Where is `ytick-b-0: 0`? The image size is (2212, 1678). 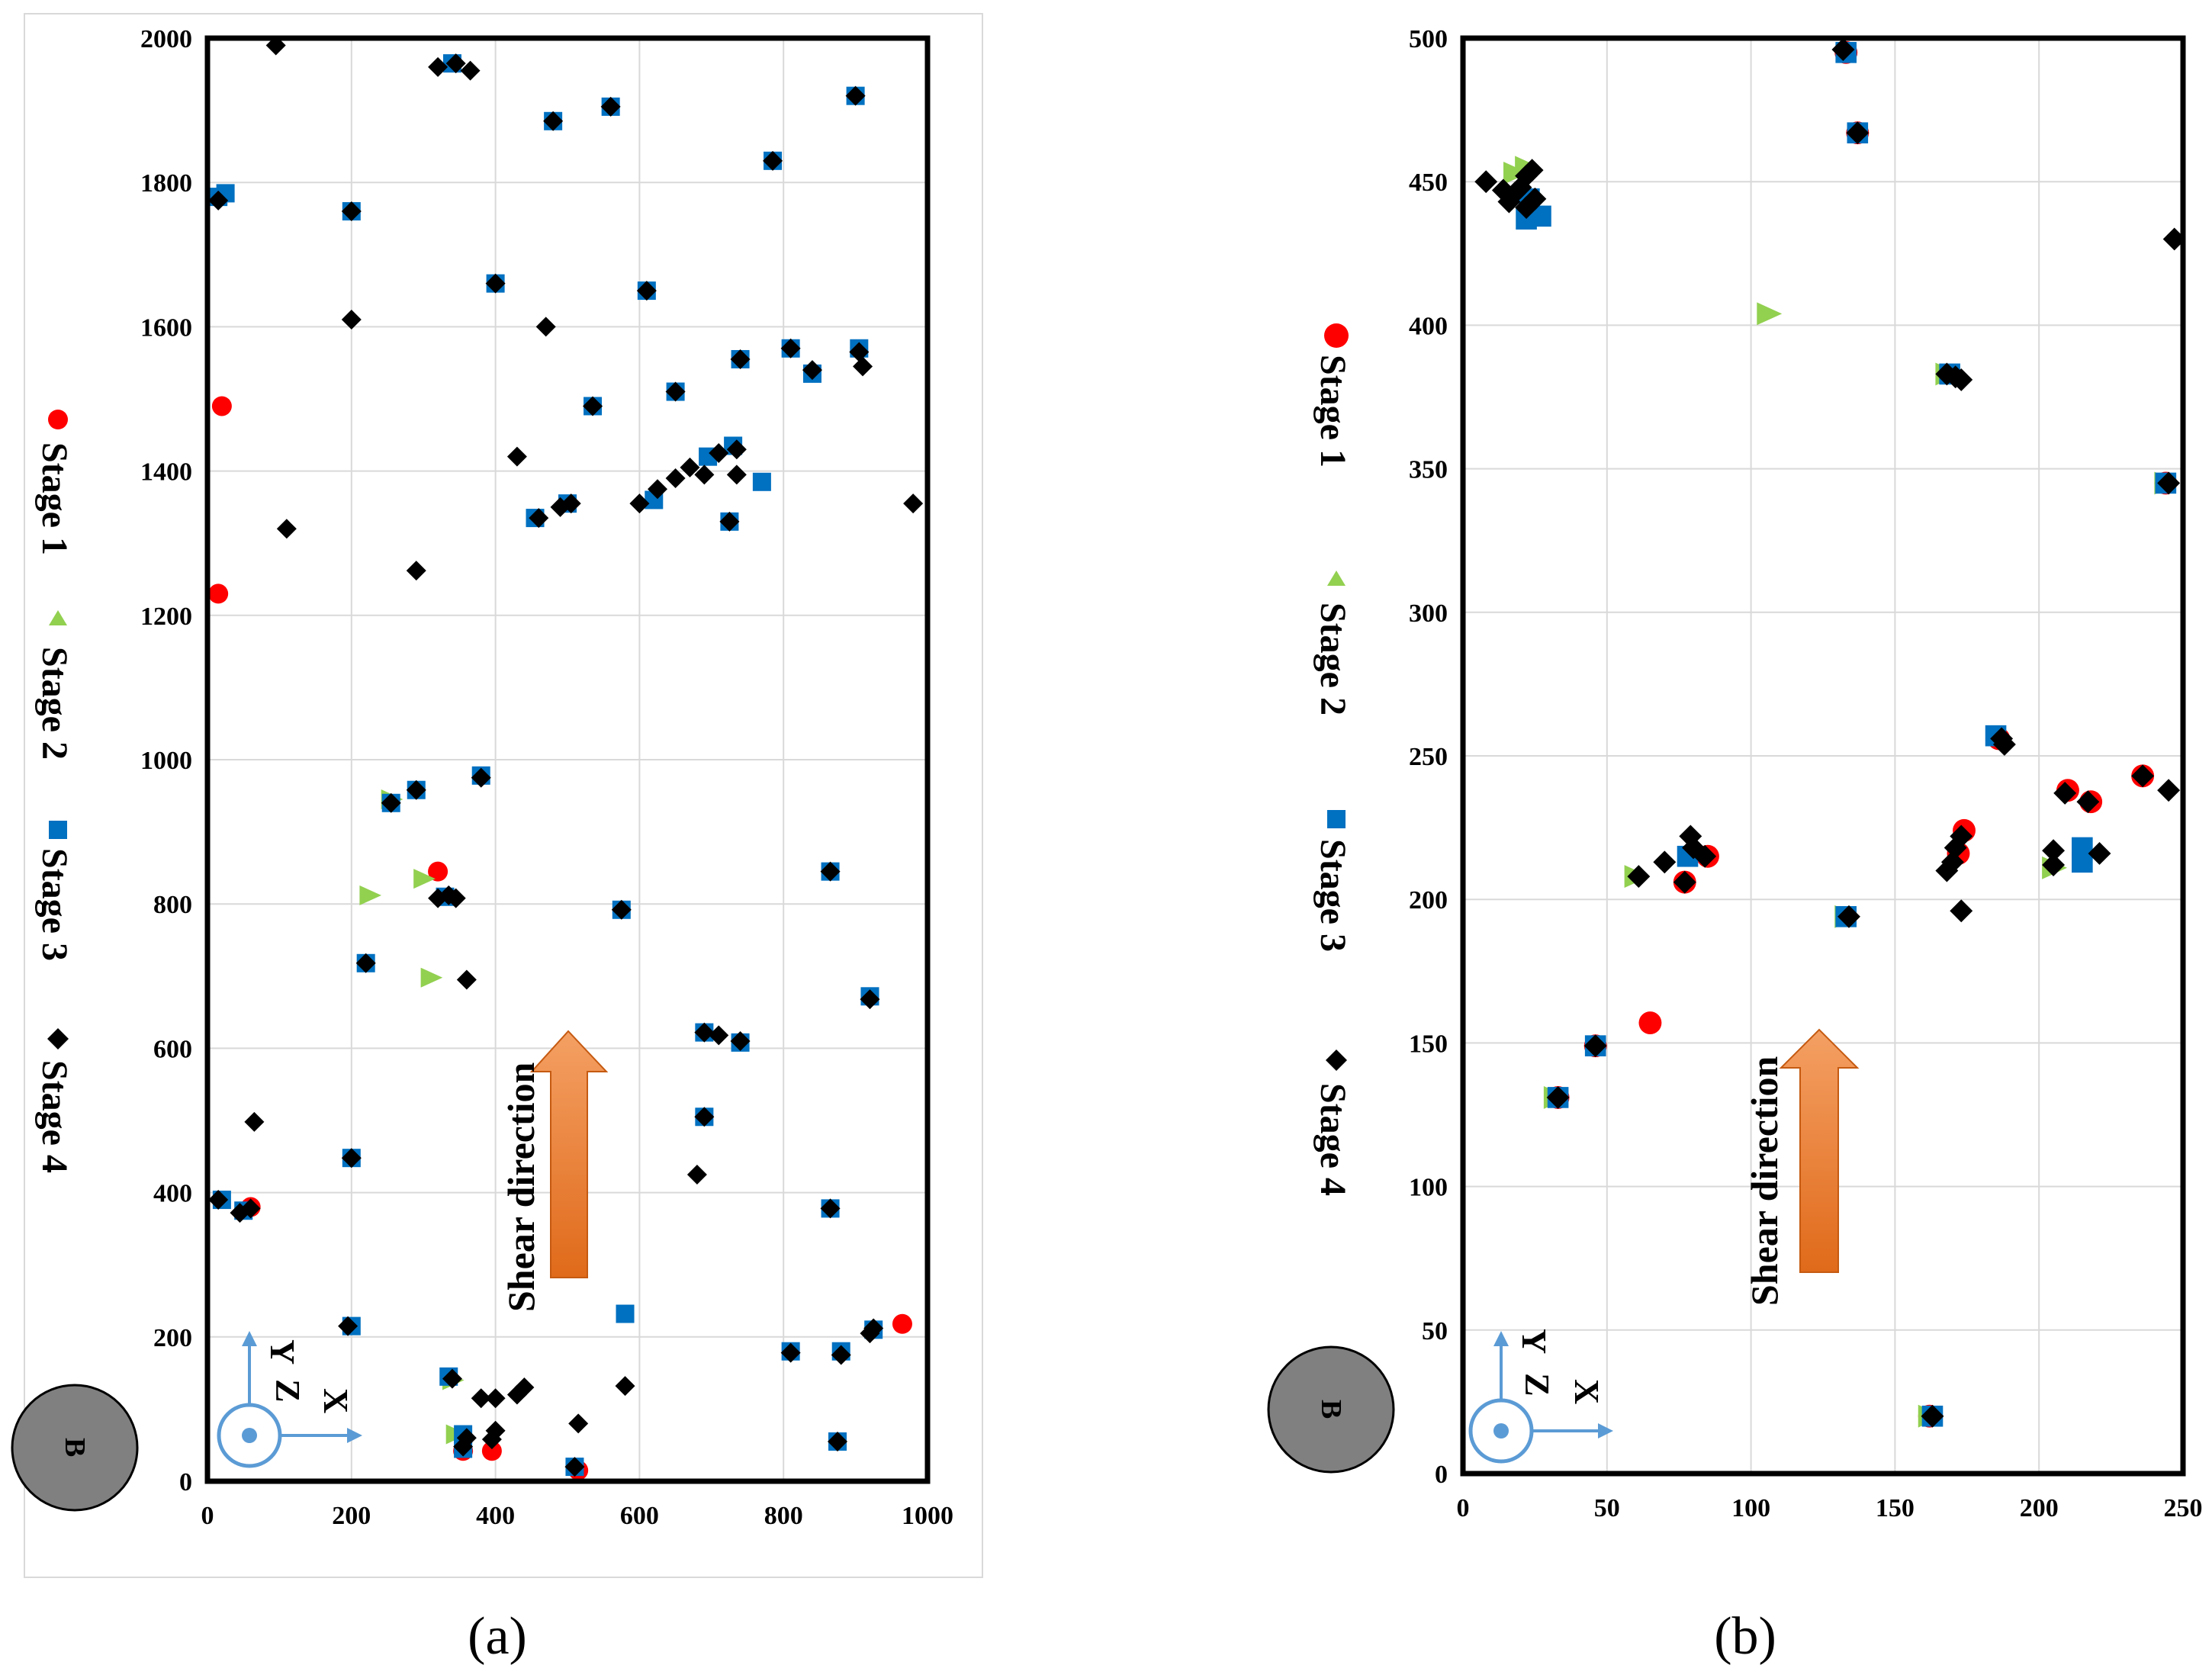 ytick-b-0: 0 is located at coordinates (1441, 1475).